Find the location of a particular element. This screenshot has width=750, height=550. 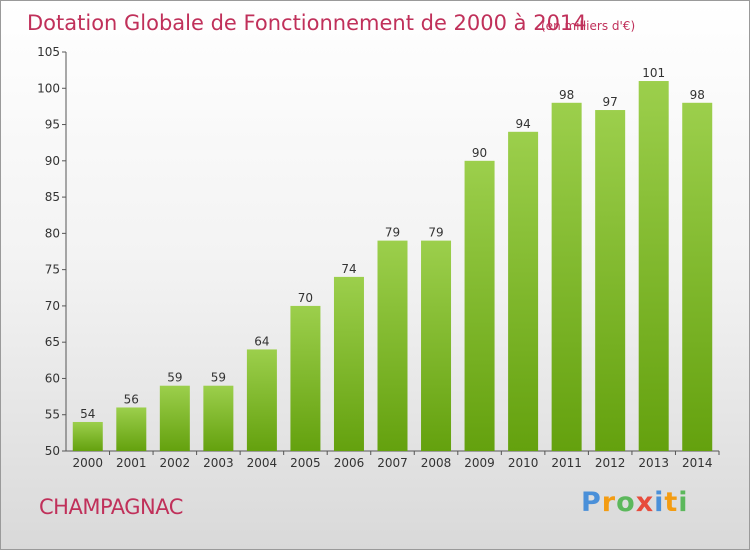

data-label-2005: 70 is located at coordinates (305, 298).